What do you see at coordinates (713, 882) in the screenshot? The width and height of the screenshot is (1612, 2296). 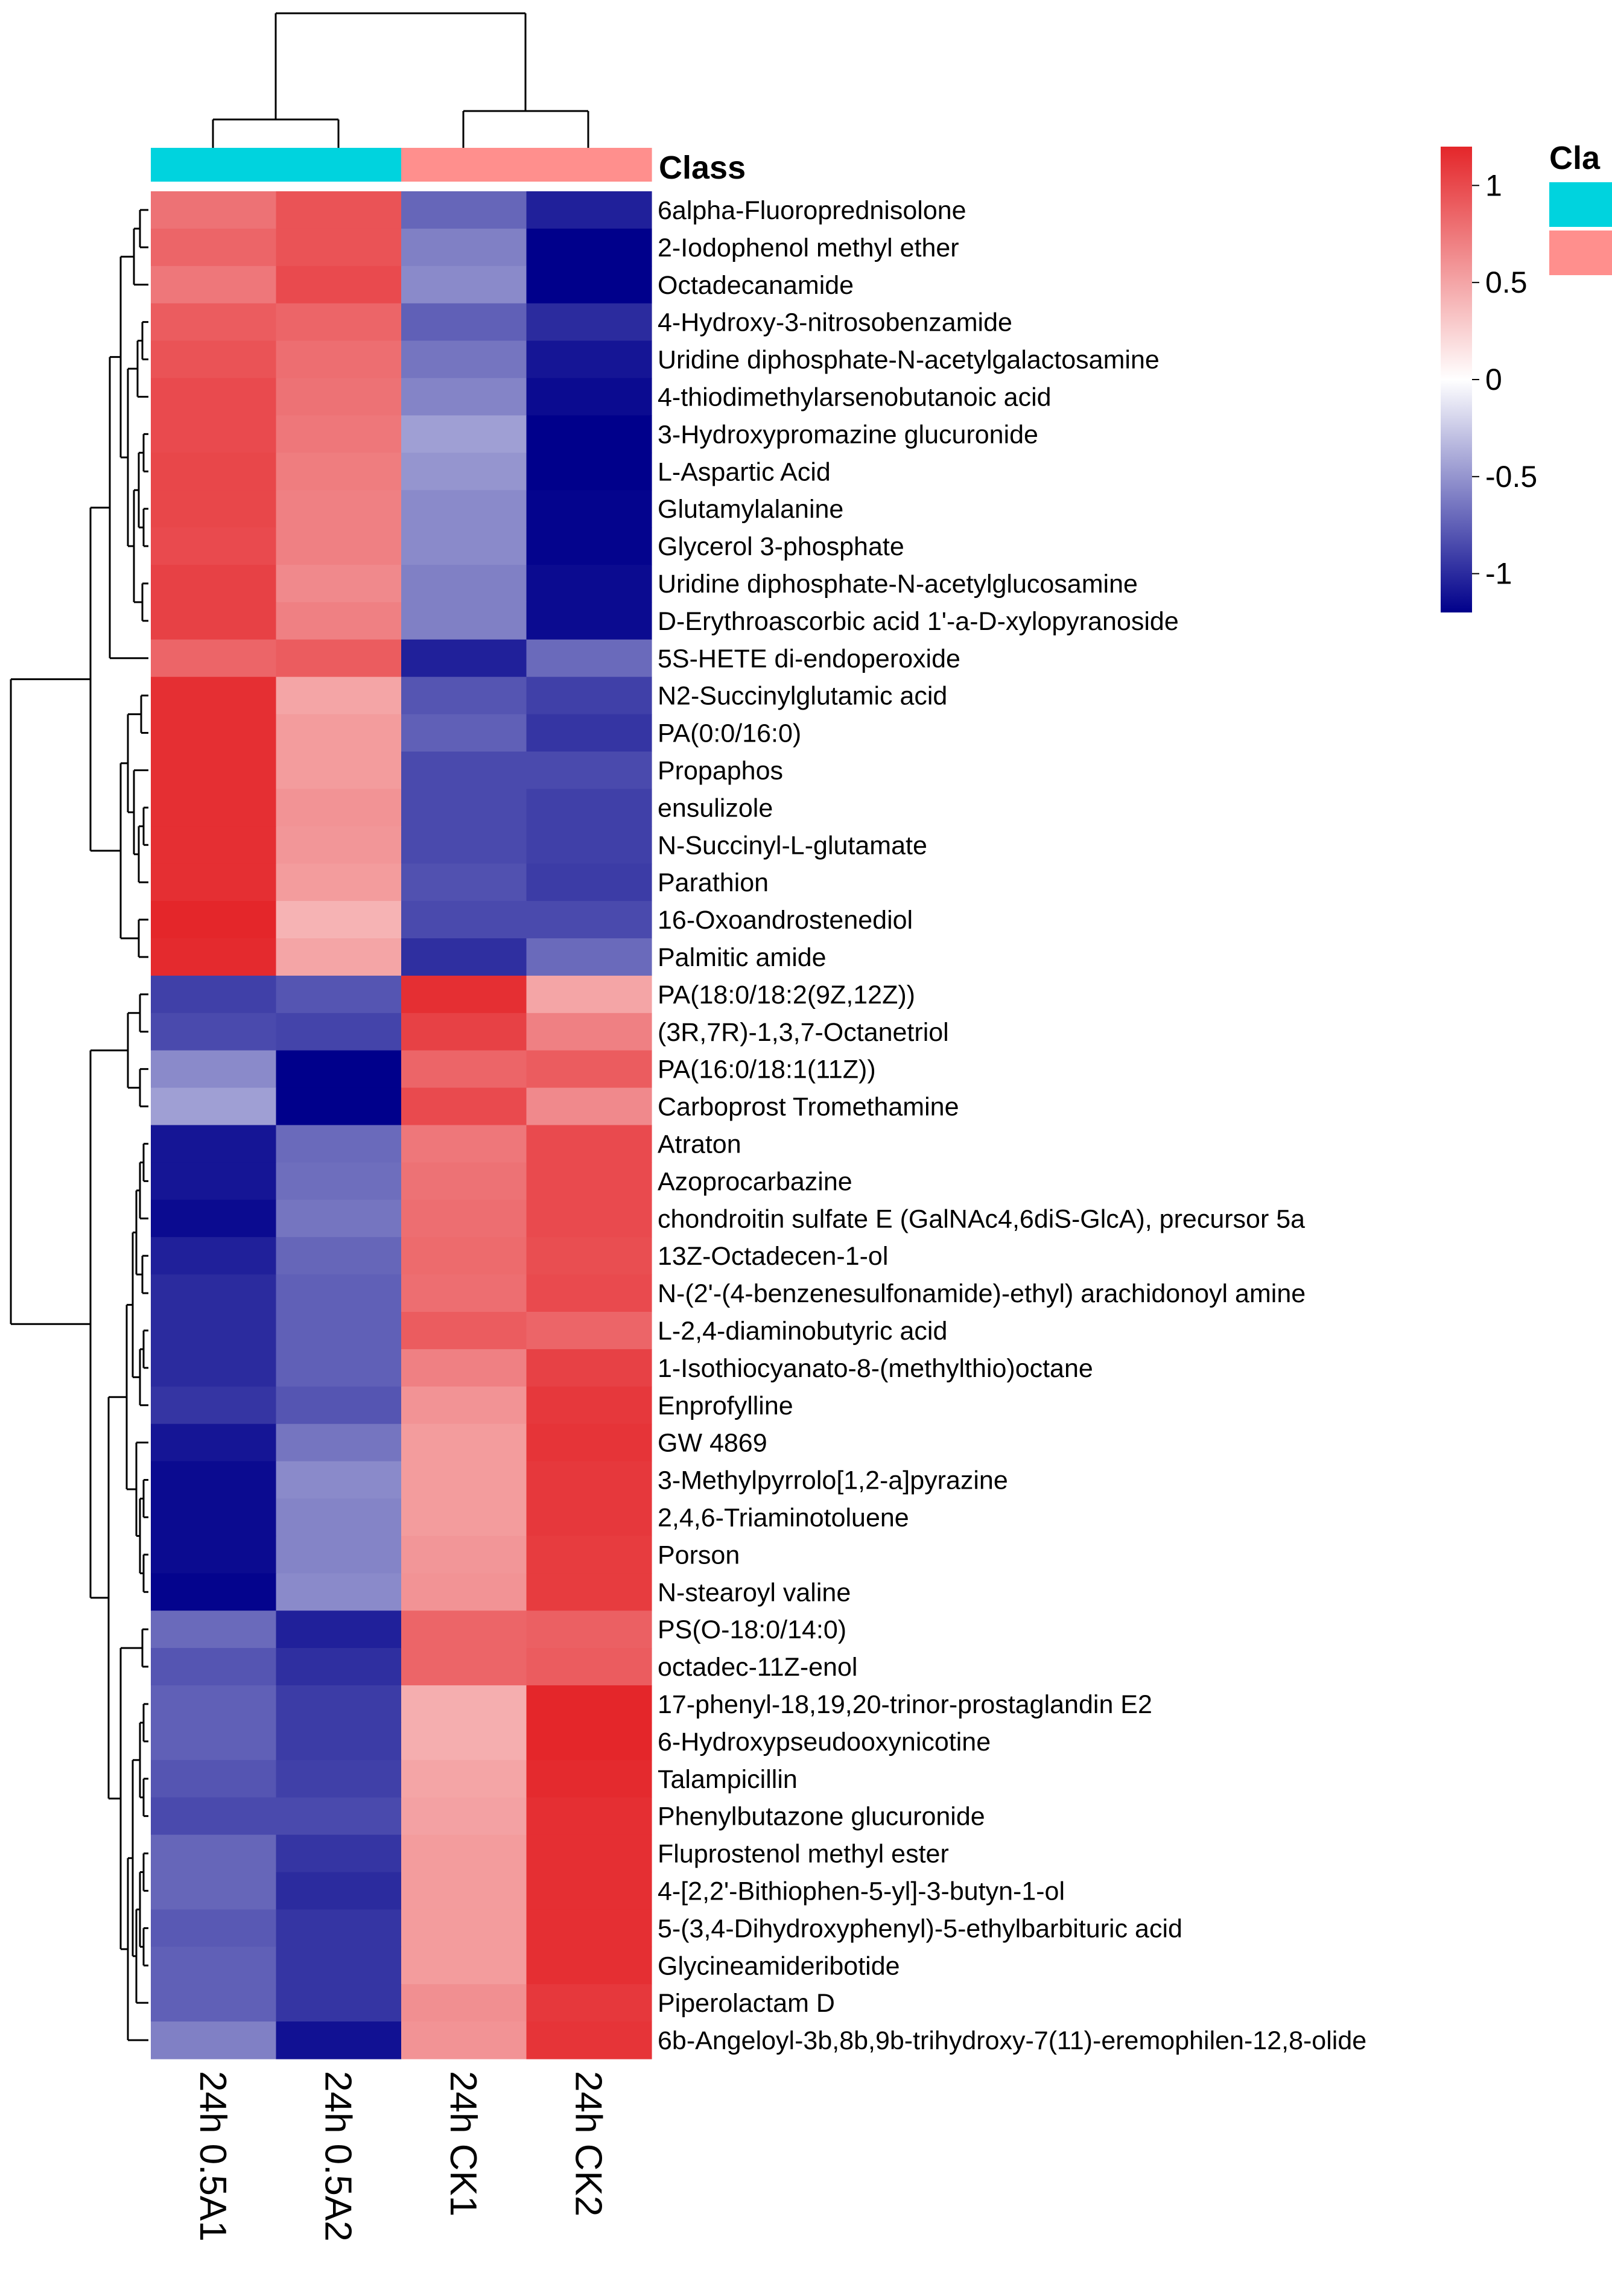 I see `row-label: Parathion` at bounding box center [713, 882].